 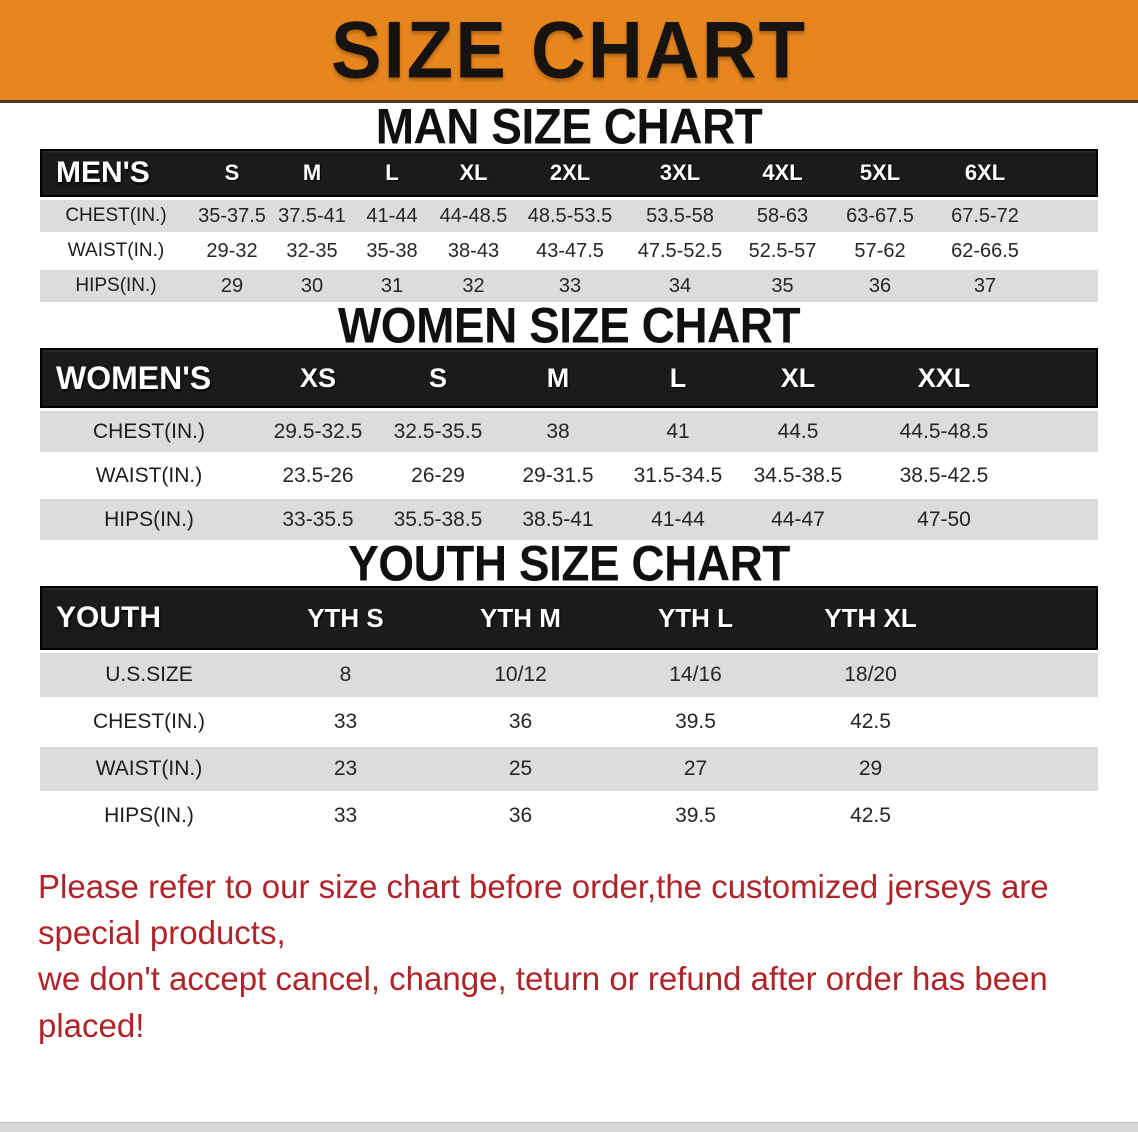 What do you see at coordinates (798, 475) in the screenshot?
I see `size-cell: 34.5-38.5` at bounding box center [798, 475].